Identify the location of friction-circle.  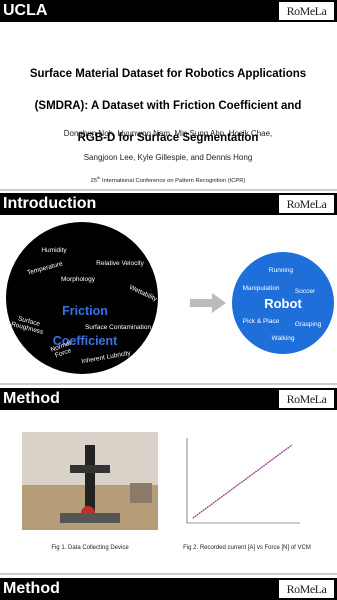
(82, 298).